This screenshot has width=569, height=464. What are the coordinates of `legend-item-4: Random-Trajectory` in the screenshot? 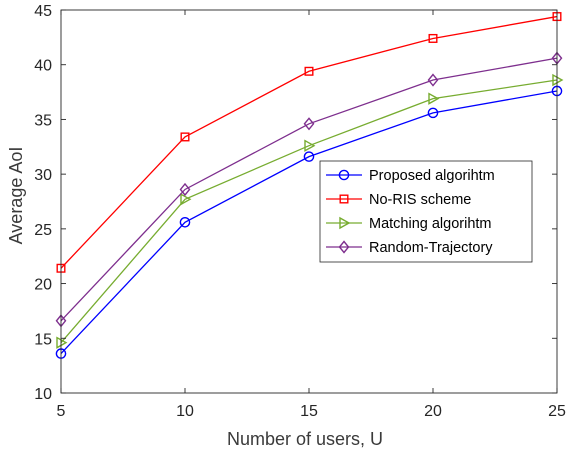 It's located at (409, 248).